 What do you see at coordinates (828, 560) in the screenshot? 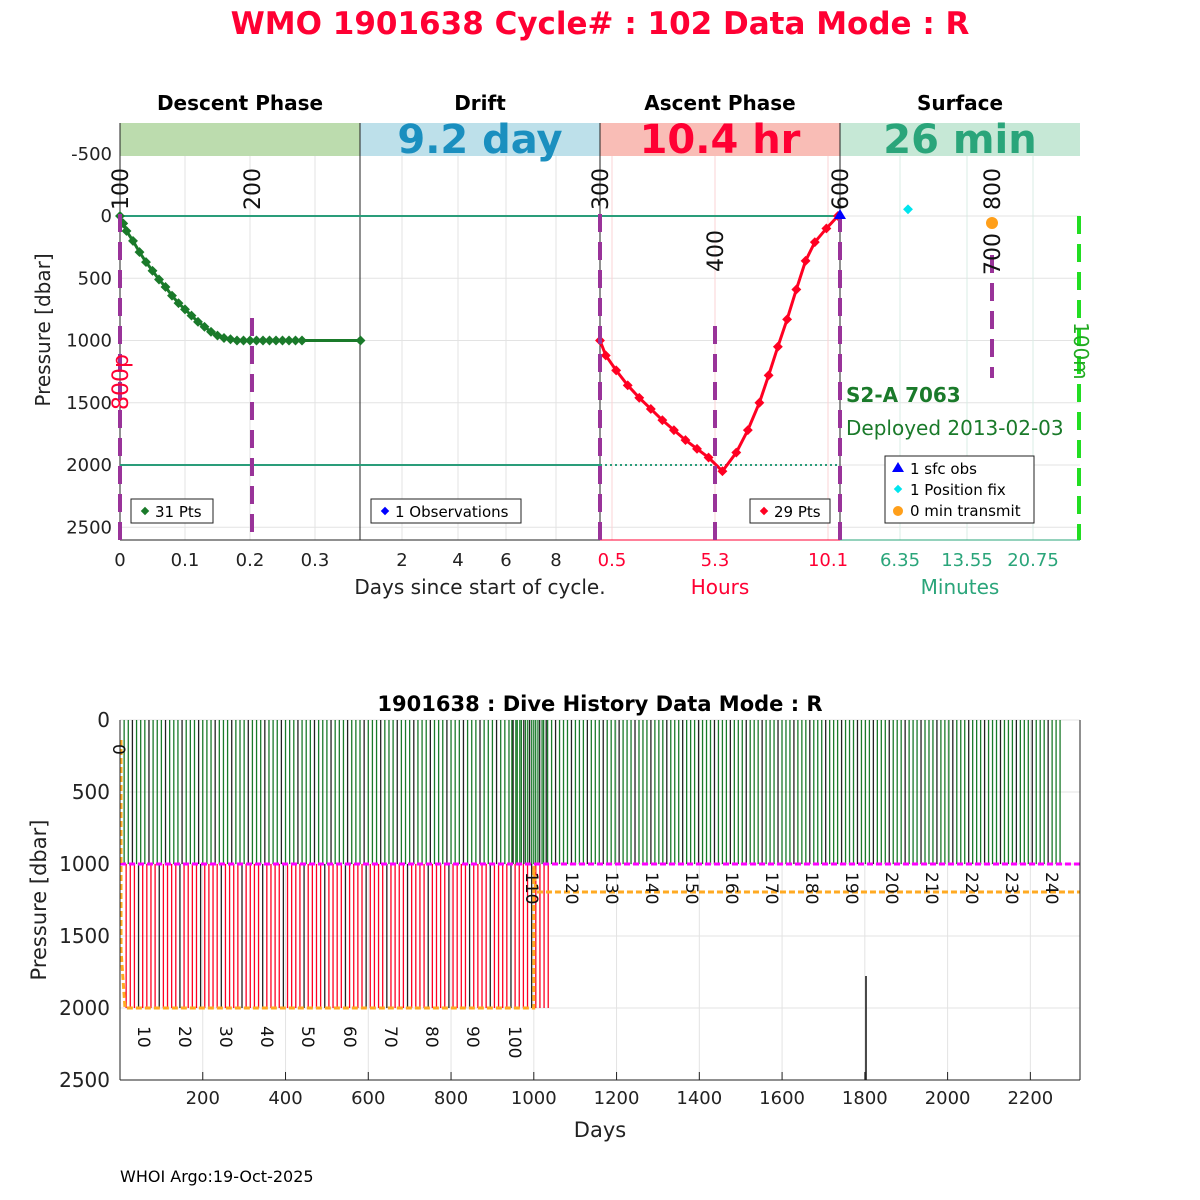
I see `x-tick-label: 10.1` at bounding box center [828, 560].